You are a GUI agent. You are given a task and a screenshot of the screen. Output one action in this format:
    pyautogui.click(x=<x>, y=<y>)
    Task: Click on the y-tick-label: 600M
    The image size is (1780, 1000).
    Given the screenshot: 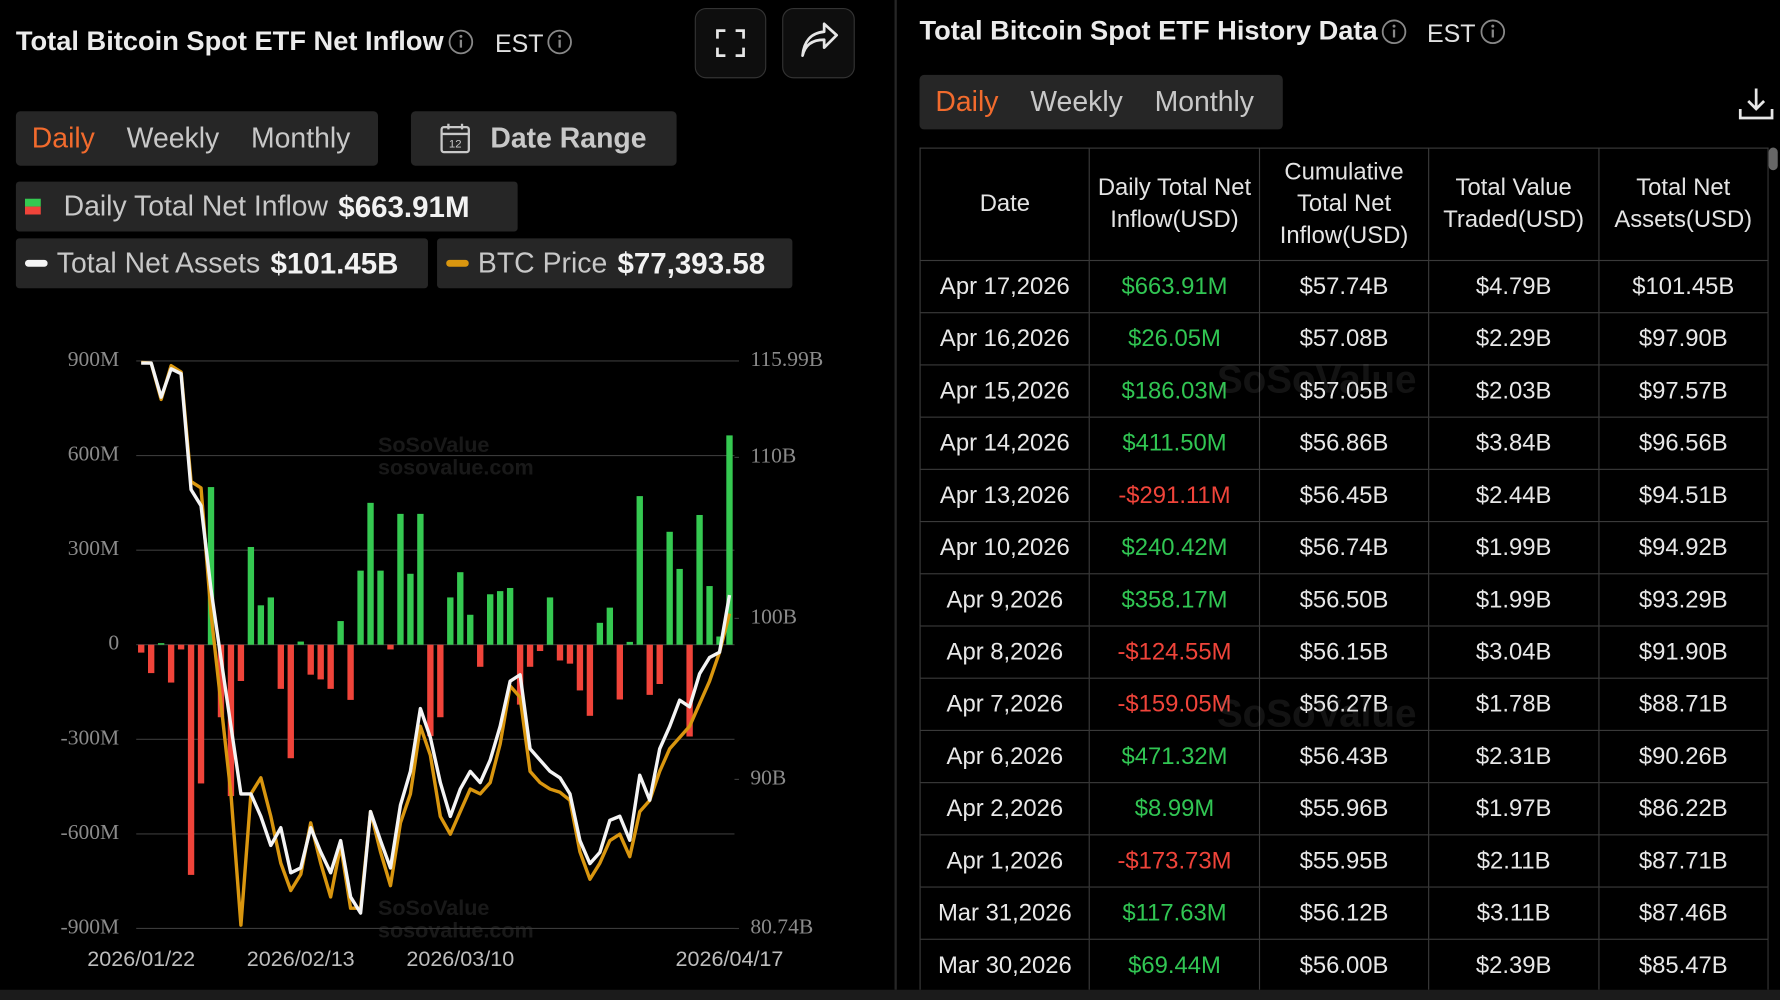 What is the action you would take?
    pyautogui.click(x=93, y=453)
    